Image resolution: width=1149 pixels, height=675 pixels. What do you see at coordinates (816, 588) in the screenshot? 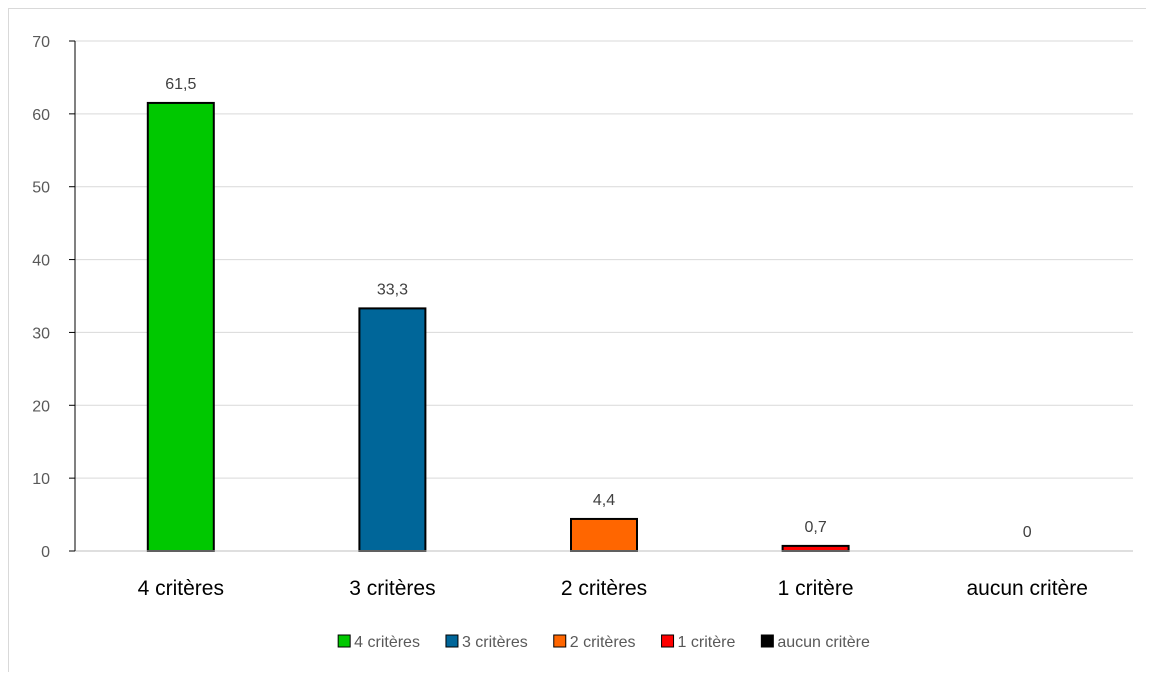
I see `x-tick-label: 1 critère` at bounding box center [816, 588].